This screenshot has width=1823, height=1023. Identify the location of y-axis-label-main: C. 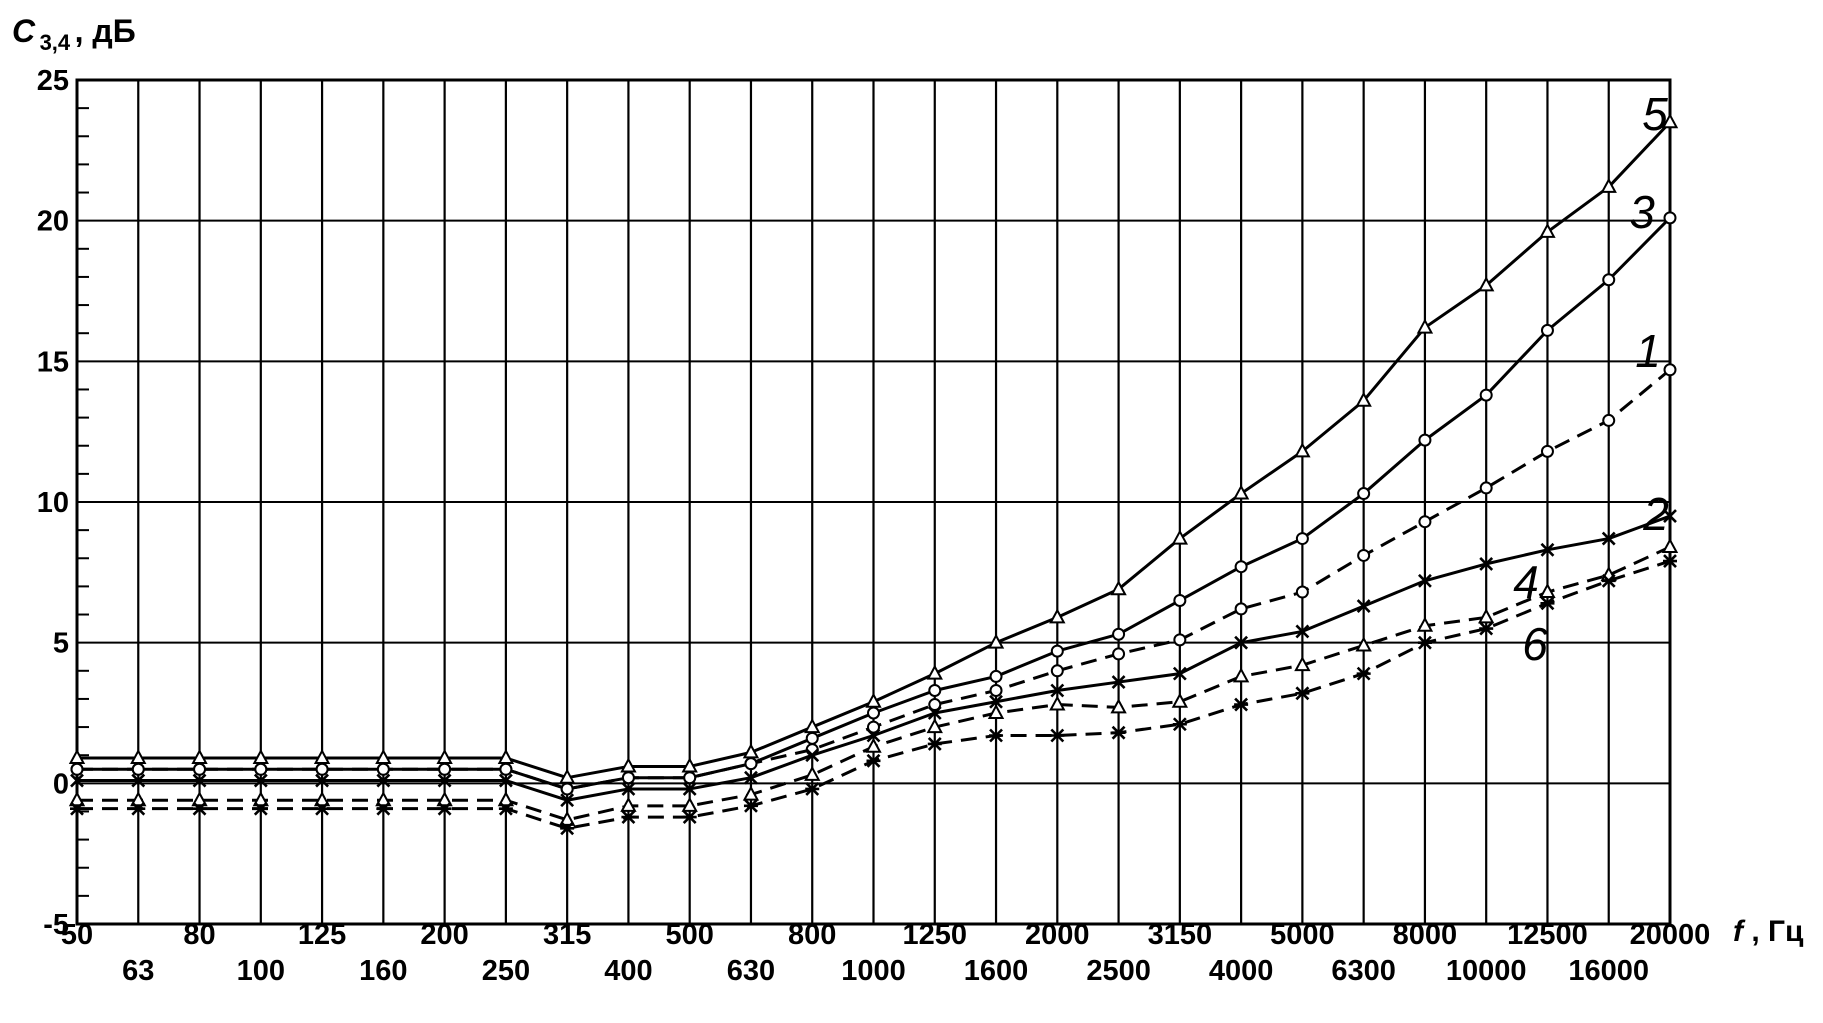
(24, 31).